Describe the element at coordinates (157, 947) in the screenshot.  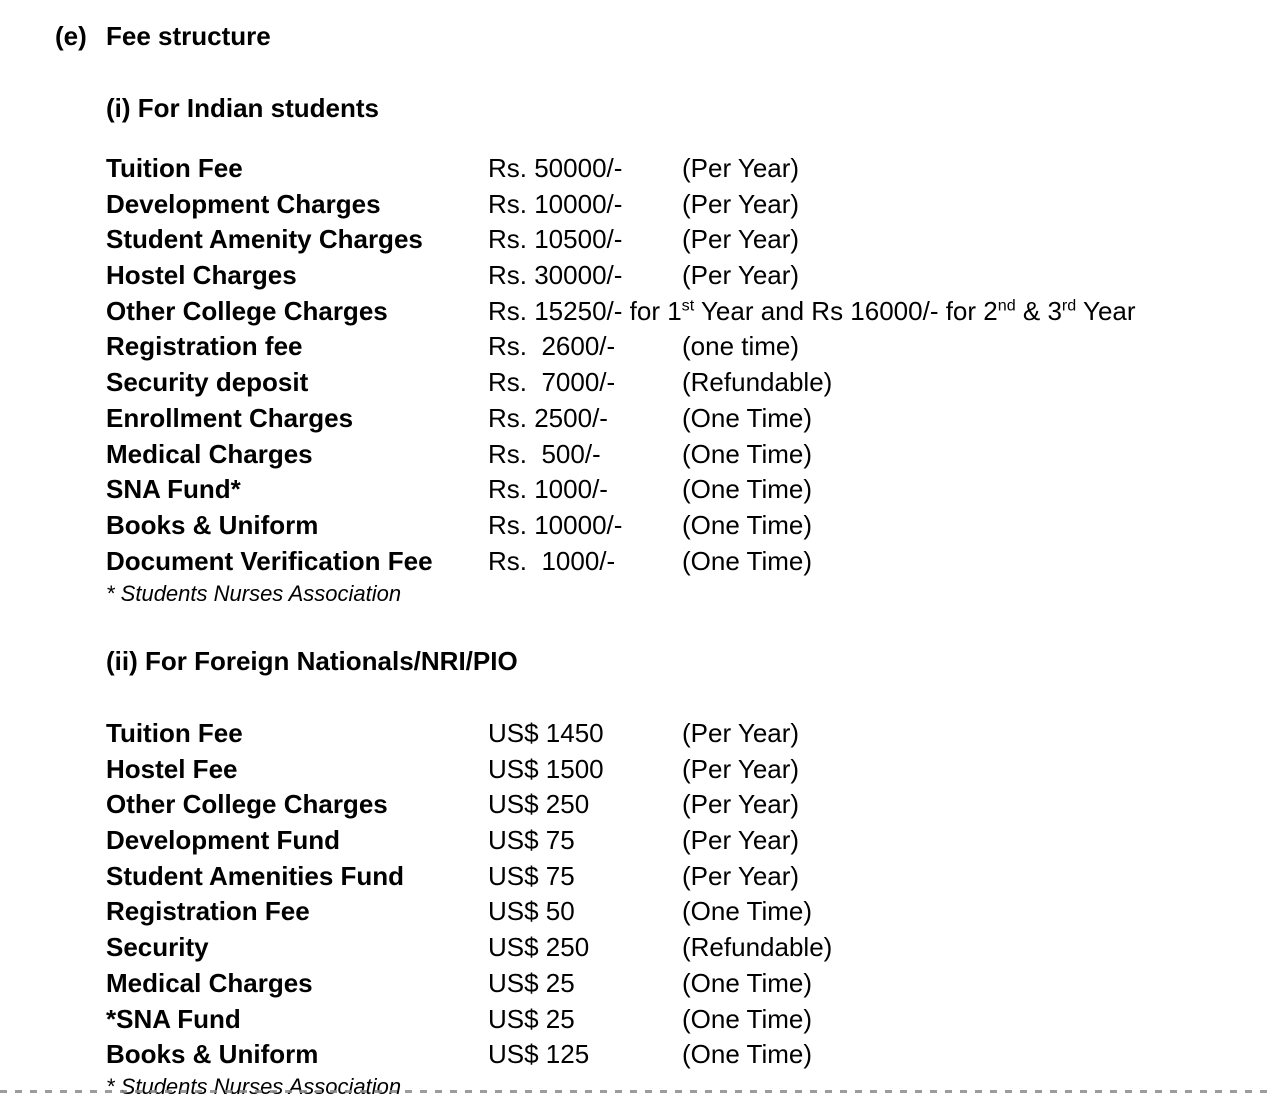
I see `fee-item-label: Security` at that location.